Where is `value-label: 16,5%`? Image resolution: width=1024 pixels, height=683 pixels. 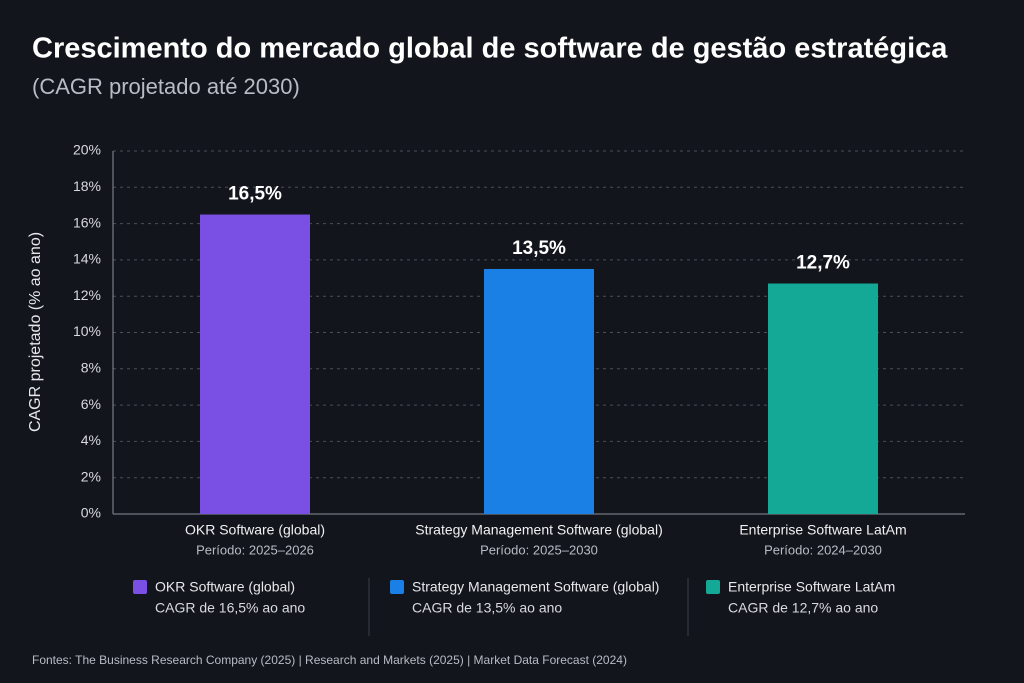 value-label: 16,5% is located at coordinates (255, 194).